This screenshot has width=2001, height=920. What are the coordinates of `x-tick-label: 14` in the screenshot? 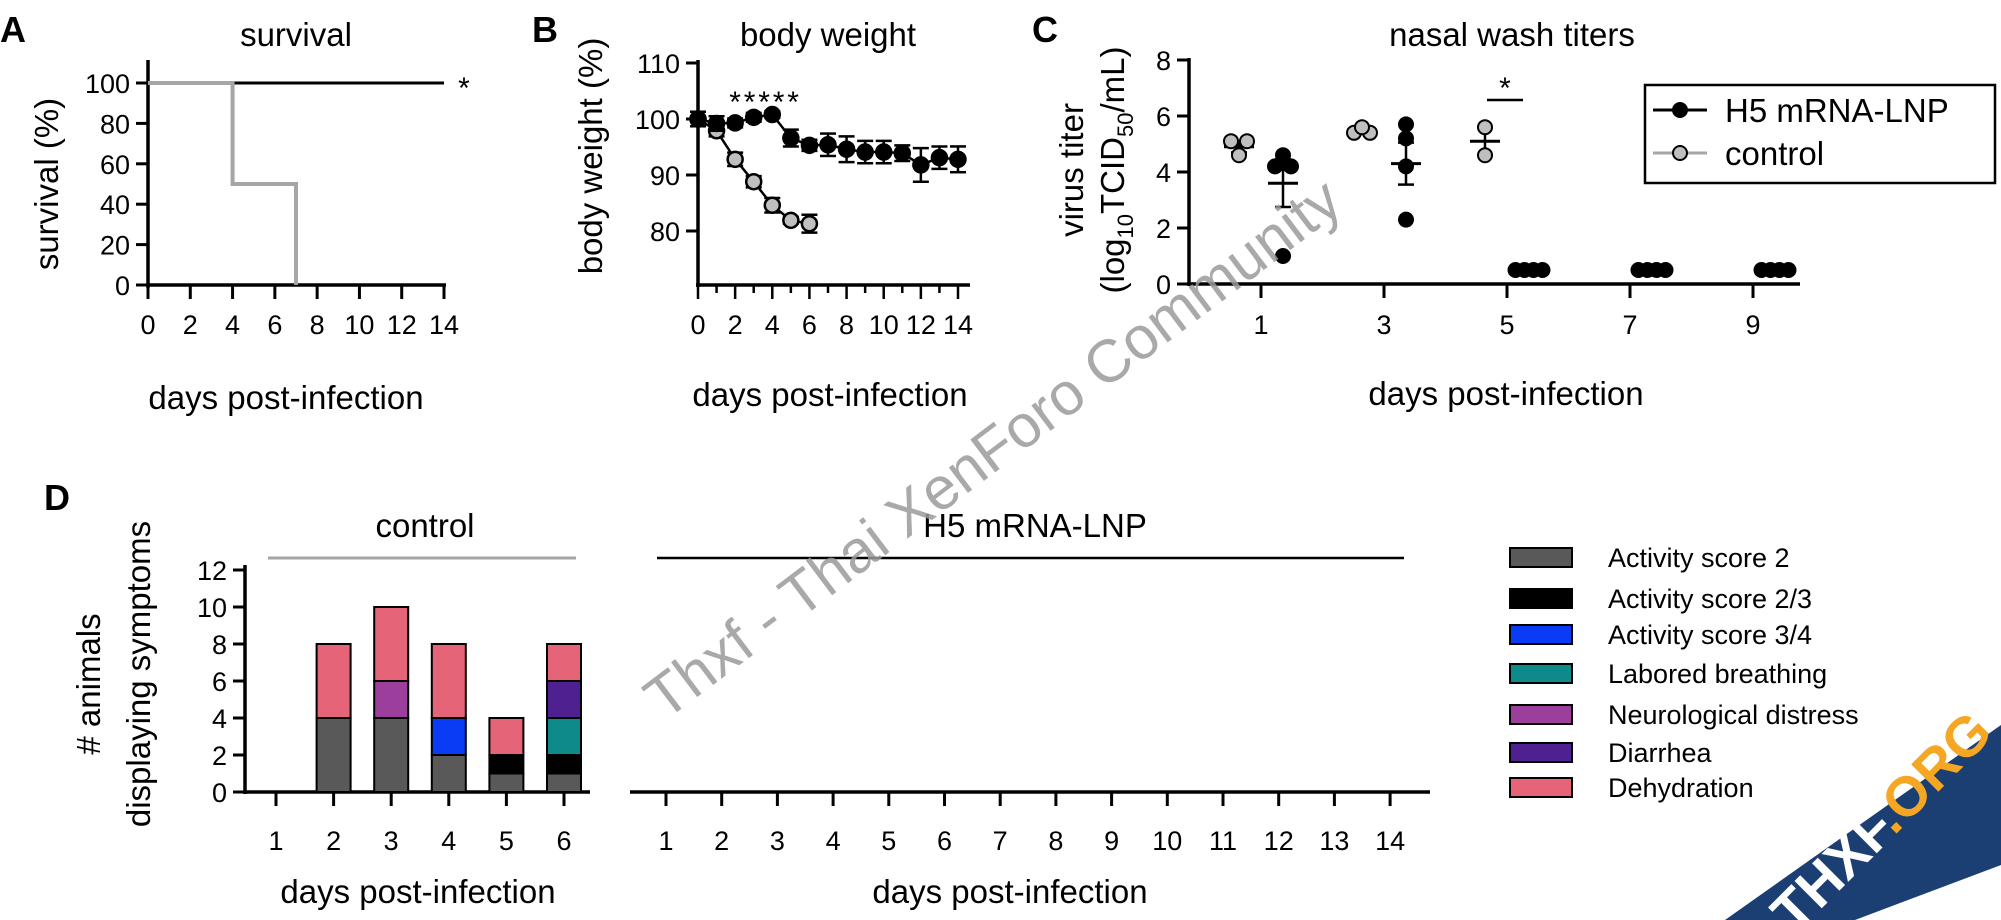 It's located at (444, 325).